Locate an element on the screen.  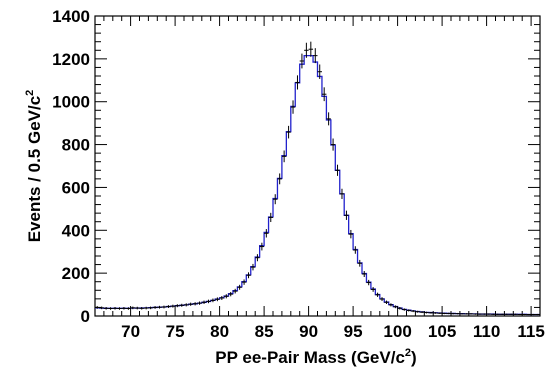
x-tick-label: 80 is located at coordinates (219, 331).